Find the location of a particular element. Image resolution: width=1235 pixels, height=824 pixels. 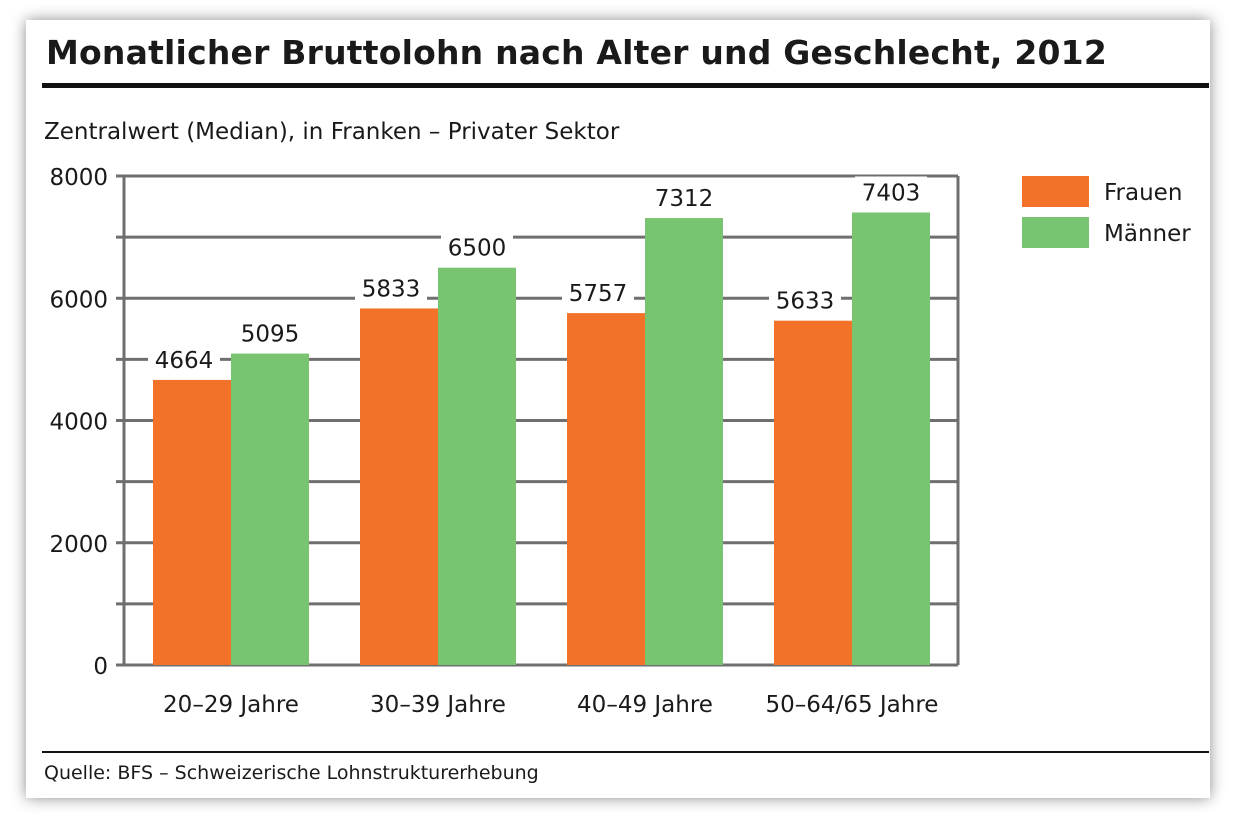

legend-swatch-frauen is located at coordinates (1055, 191).